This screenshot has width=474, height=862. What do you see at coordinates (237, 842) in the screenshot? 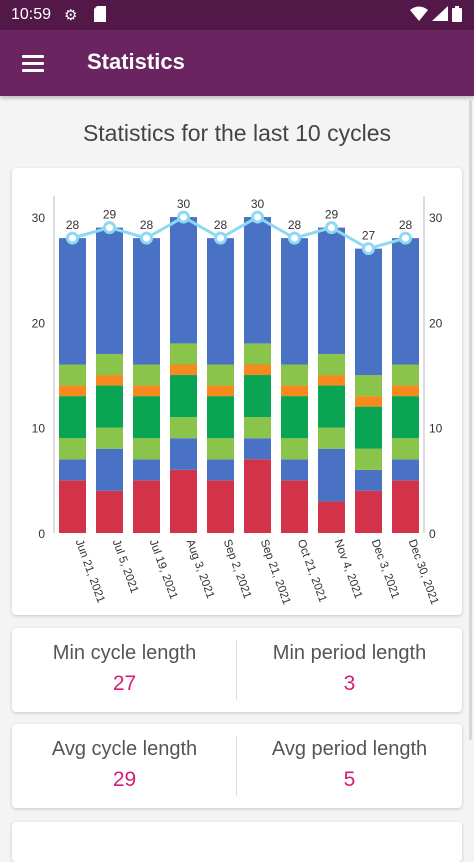
I see `stat-card-more` at bounding box center [237, 842].